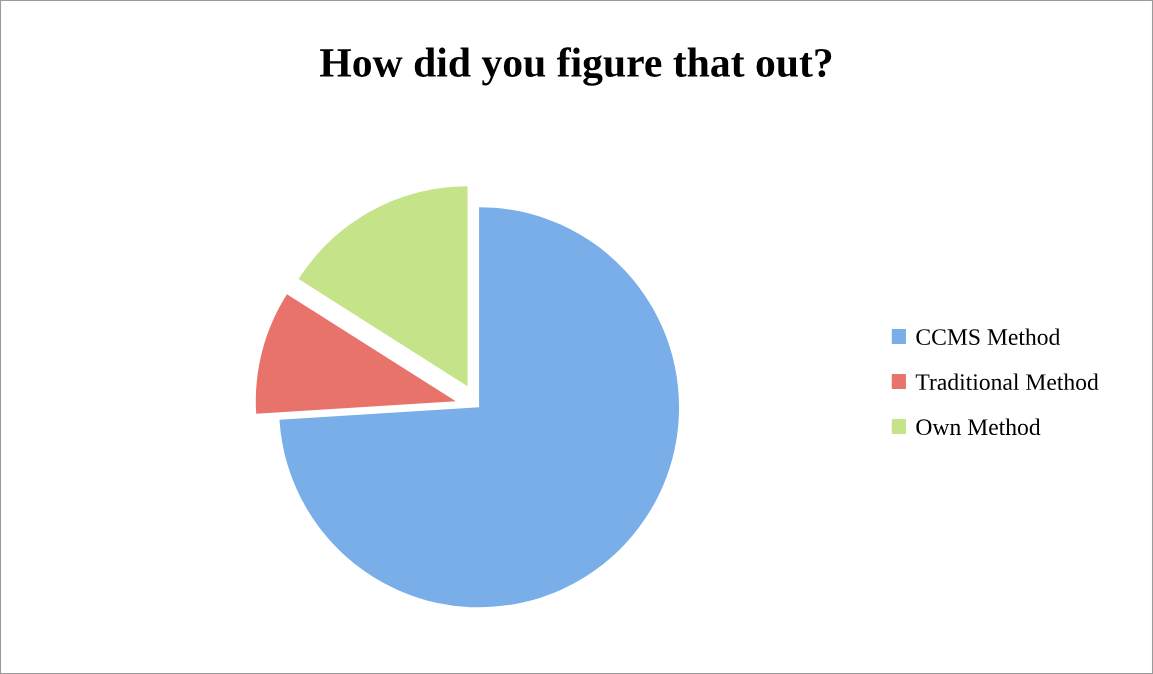 Image resolution: width=1153 pixels, height=674 pixels. Describe the element at coordinates (988, 337) in the screenshot. I see `legend-label: CCMS Method` at that location.